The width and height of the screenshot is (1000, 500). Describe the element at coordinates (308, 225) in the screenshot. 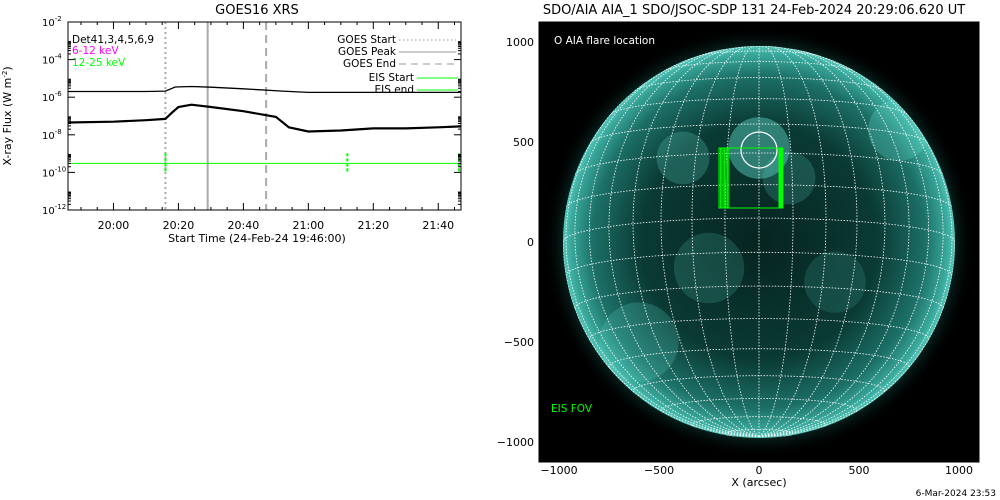

I see `goes-x-tick-label: 21:00` at that location.